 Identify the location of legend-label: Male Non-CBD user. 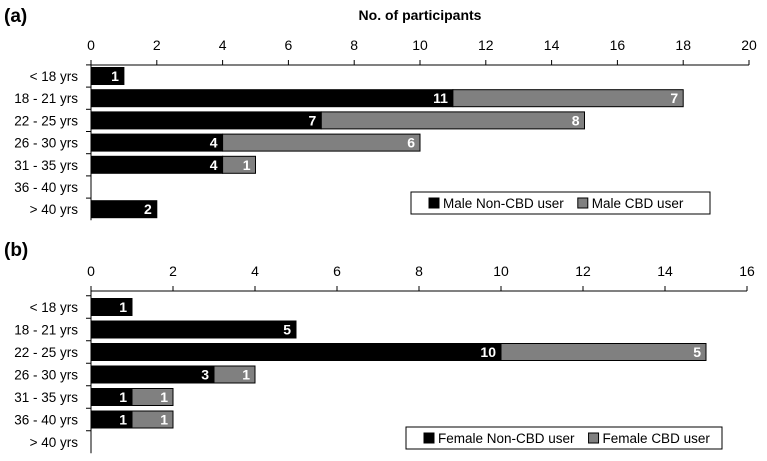
(503, 203).